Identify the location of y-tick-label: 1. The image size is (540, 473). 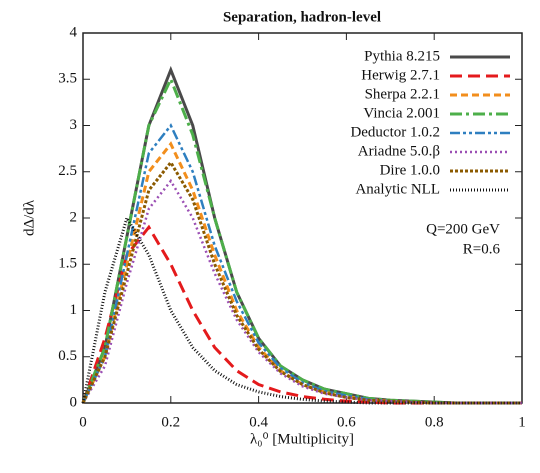
(74, 310).